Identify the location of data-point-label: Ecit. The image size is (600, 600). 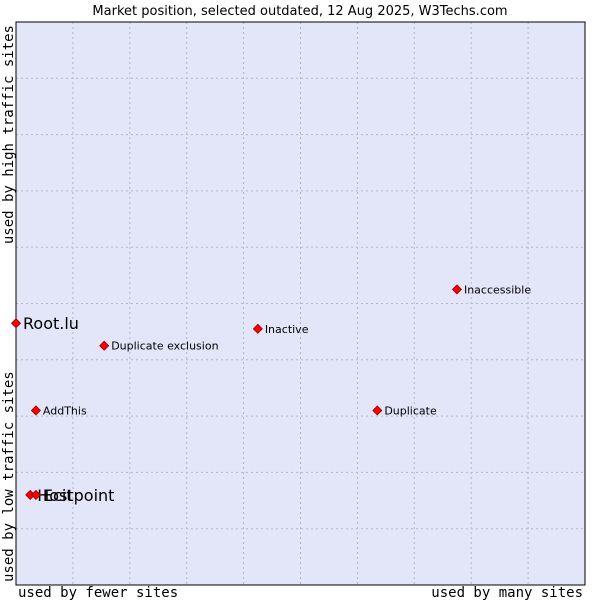
(58, 495).